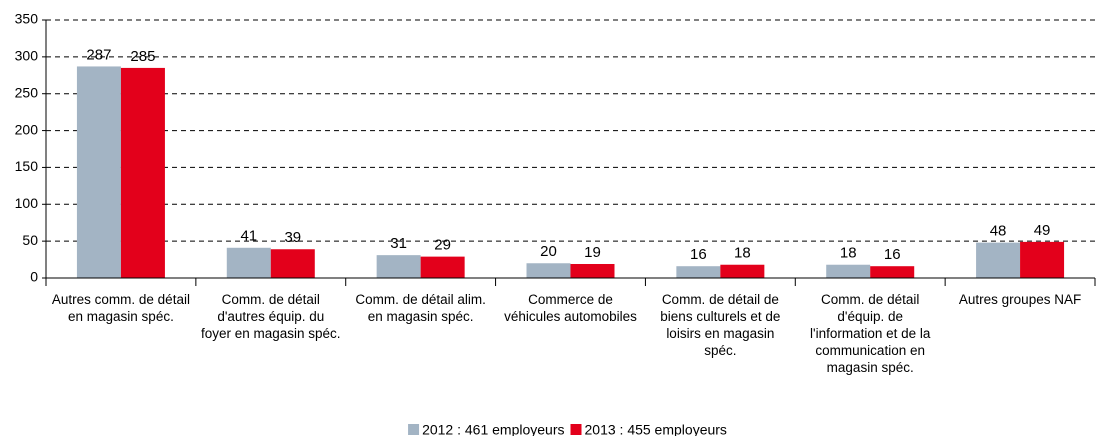 This screenshot has height=436, width=1115. I want to click on x-tick-label: Commerce de véhicules automobiles, so click(570, 308).